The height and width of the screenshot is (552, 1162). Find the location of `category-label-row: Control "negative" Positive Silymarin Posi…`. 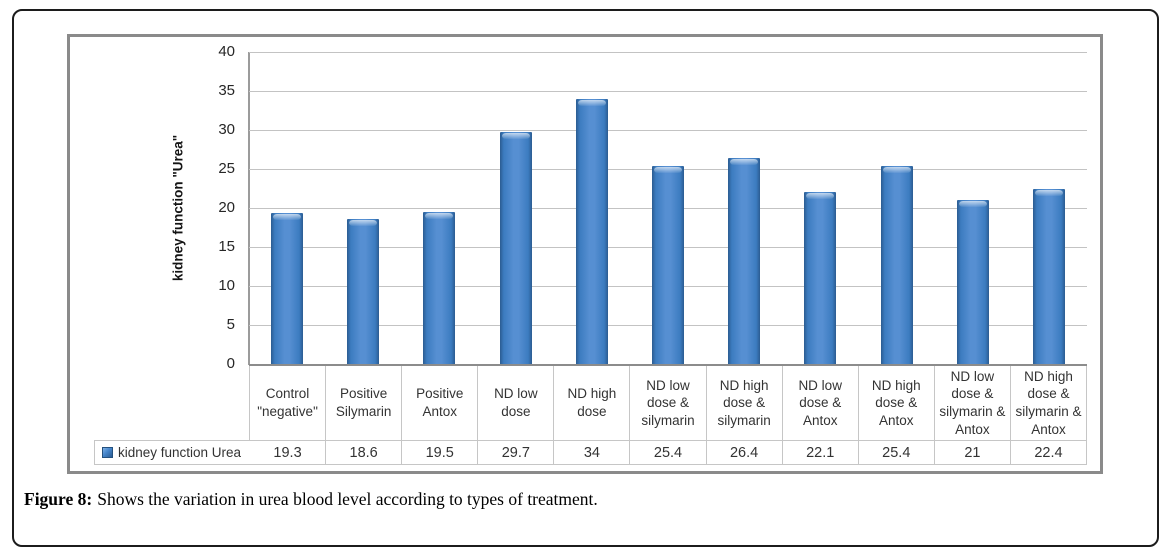

category-label-row: Control "negative" Positive Silymarin Posi… is located at coordinates (668, 403).